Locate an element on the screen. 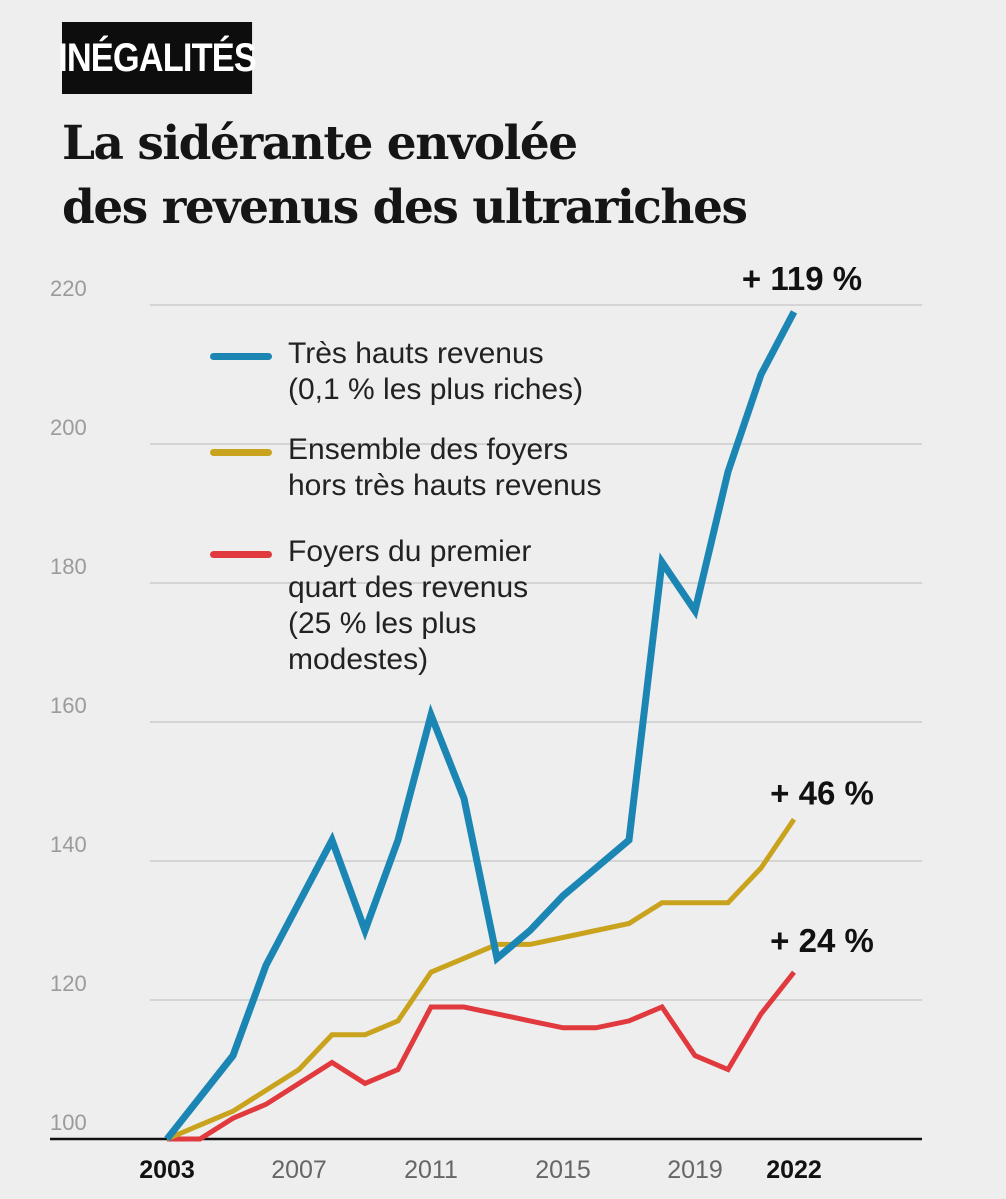 The height and width of the screenshot is (1199, 1006). legend-label: quart des revenus is located at coordinates (408, 587).